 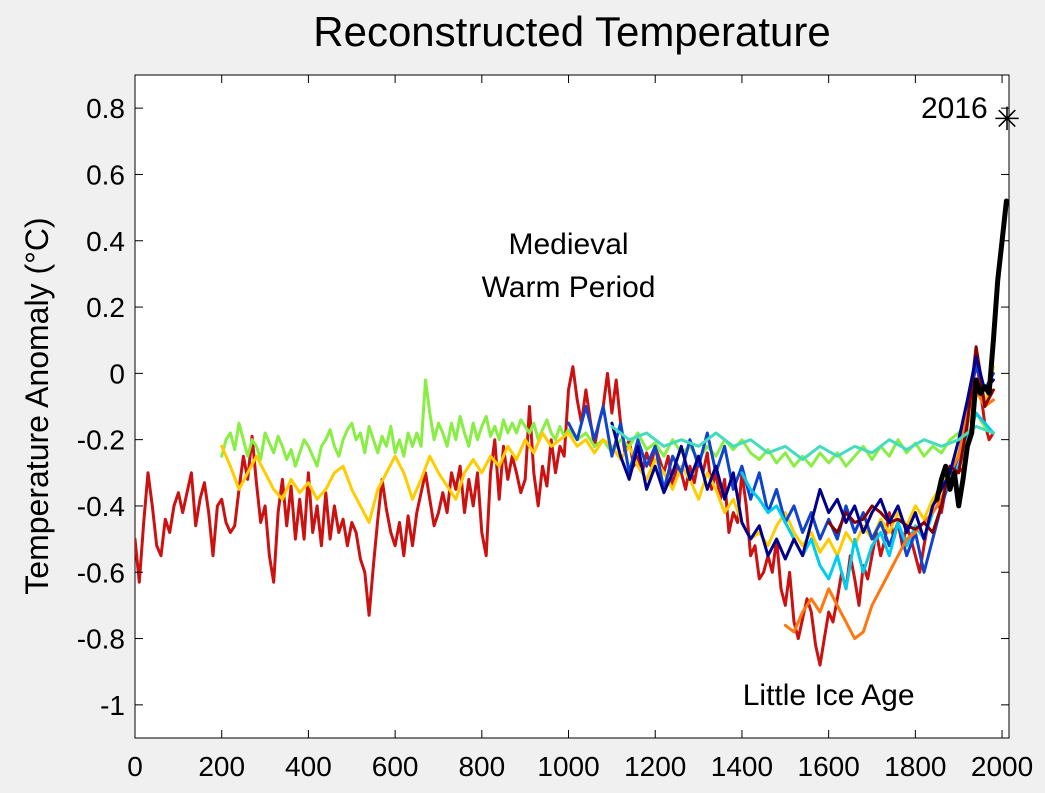 What do you see at coordinates (829, 766) in the screenshot?
I see `x-tick-label: 1600` at bounding box center [829, 766].